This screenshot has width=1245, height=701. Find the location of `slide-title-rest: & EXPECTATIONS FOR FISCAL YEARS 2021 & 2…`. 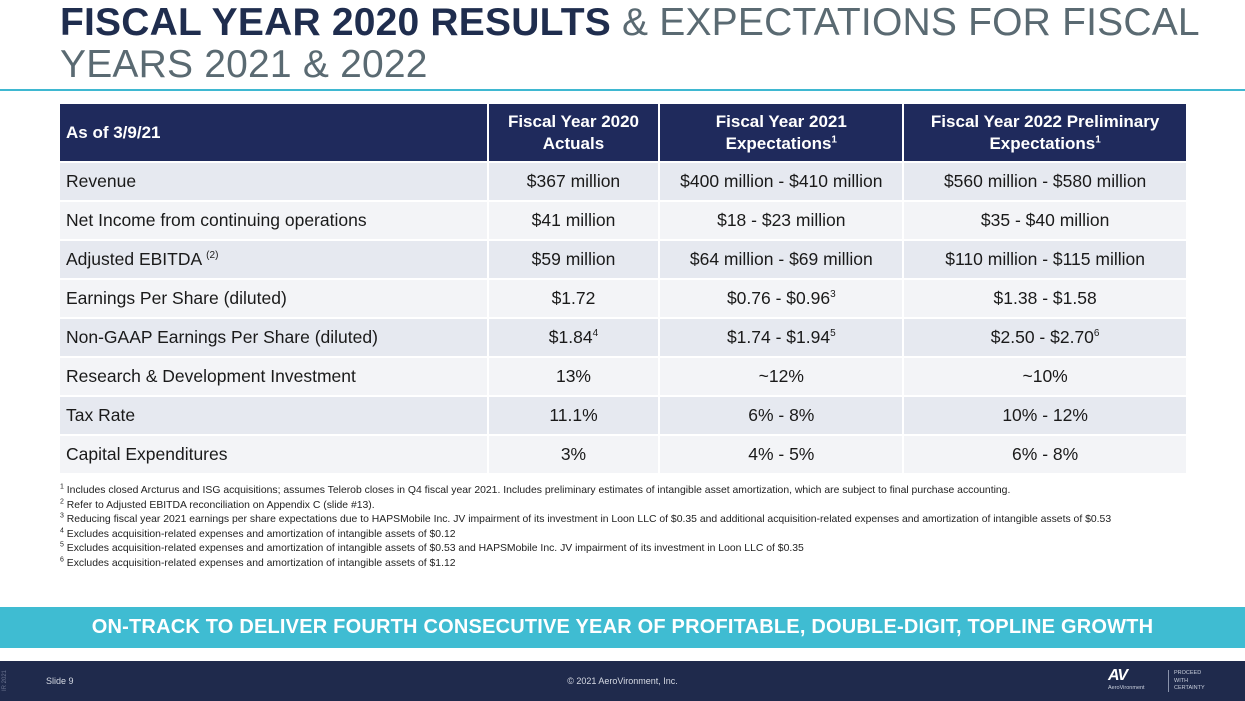

slide-title-rest: & EXPECTATIONS FOR FISCAL YEARS 2021 & 2… is located at coordinates (629, 43).